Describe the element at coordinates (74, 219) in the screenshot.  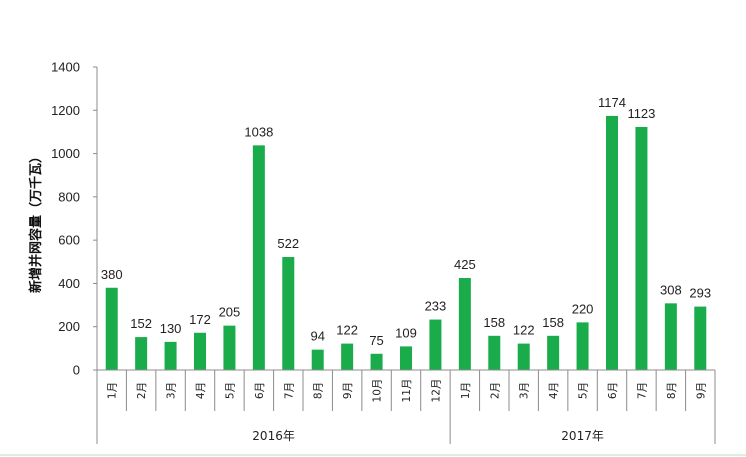
I see `y-axis: 0 200 400 600 800 1000 1200 1400` at that location.